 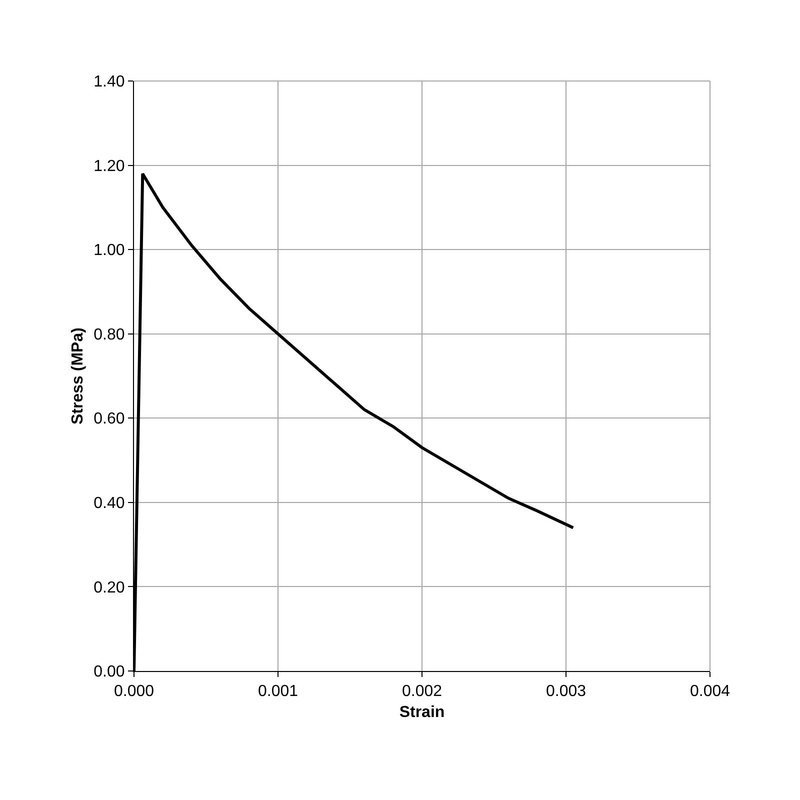 I want to click on y-tick-label: 1.00, so click(x=109, y=251).